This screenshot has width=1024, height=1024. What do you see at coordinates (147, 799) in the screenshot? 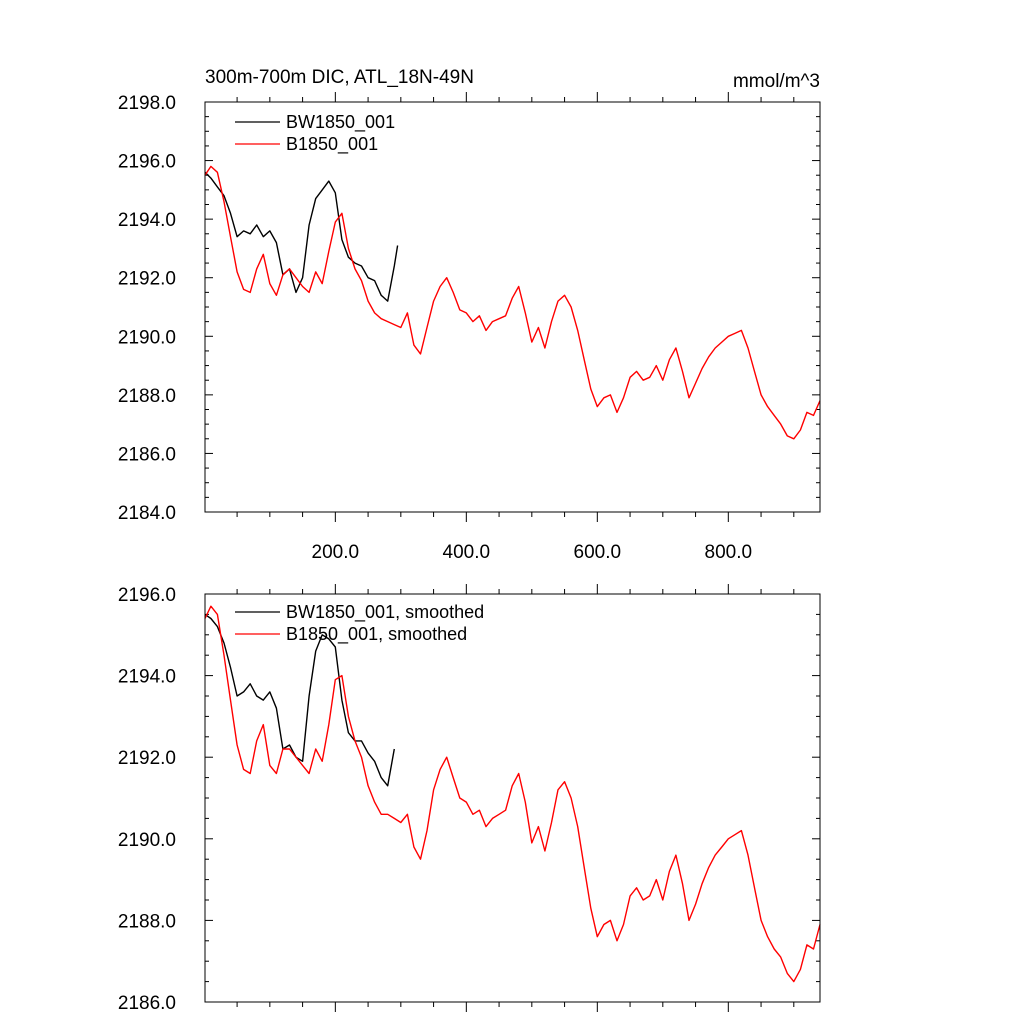
I see `y-tick-labels: 2186.0 2188.0 2190.0 2192.0 2194.0 2196.0` at bounding box center [147, 799].